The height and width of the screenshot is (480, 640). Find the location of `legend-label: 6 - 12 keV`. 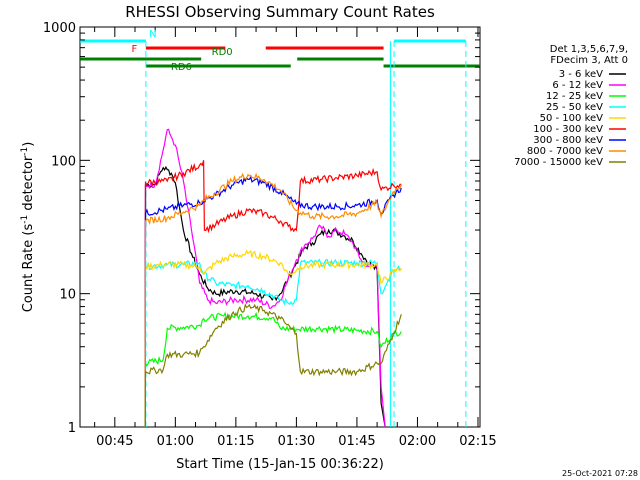

legend-label: 6 - 12 keV is located at coordinates (577, 85).